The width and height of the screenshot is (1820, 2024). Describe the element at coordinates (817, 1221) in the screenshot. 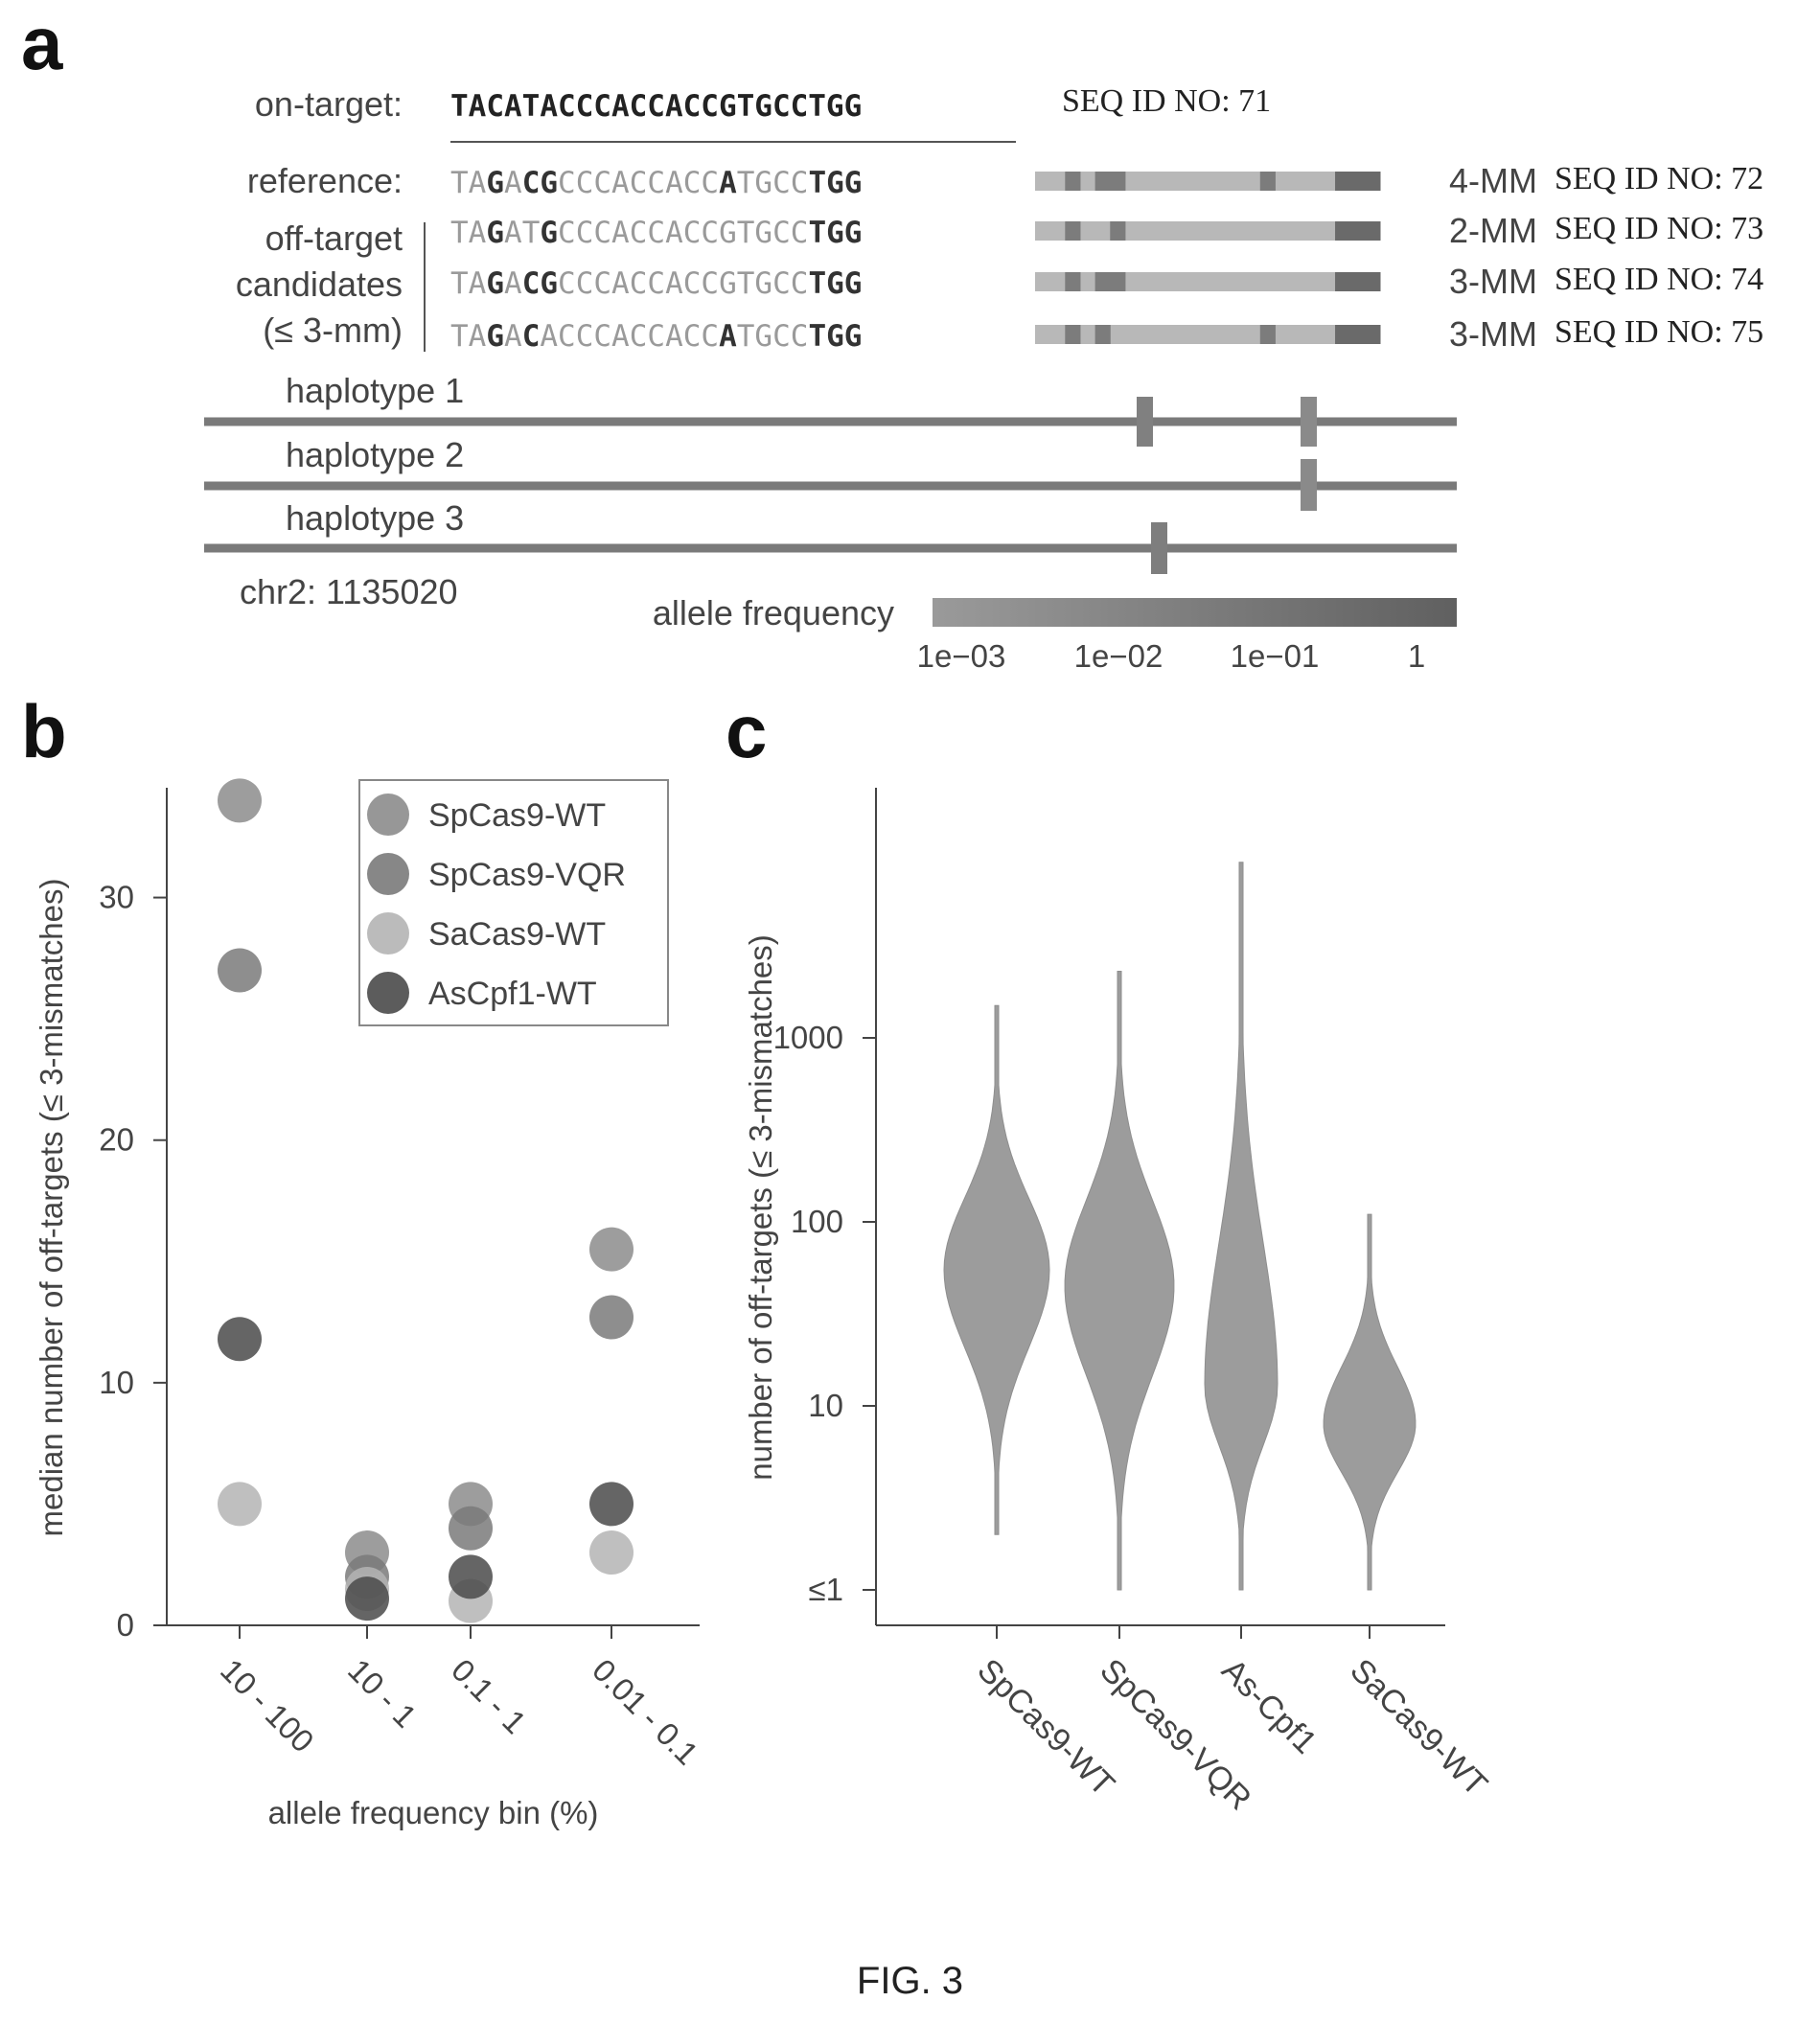

I see `c-y-tick-label: 100` at that location.